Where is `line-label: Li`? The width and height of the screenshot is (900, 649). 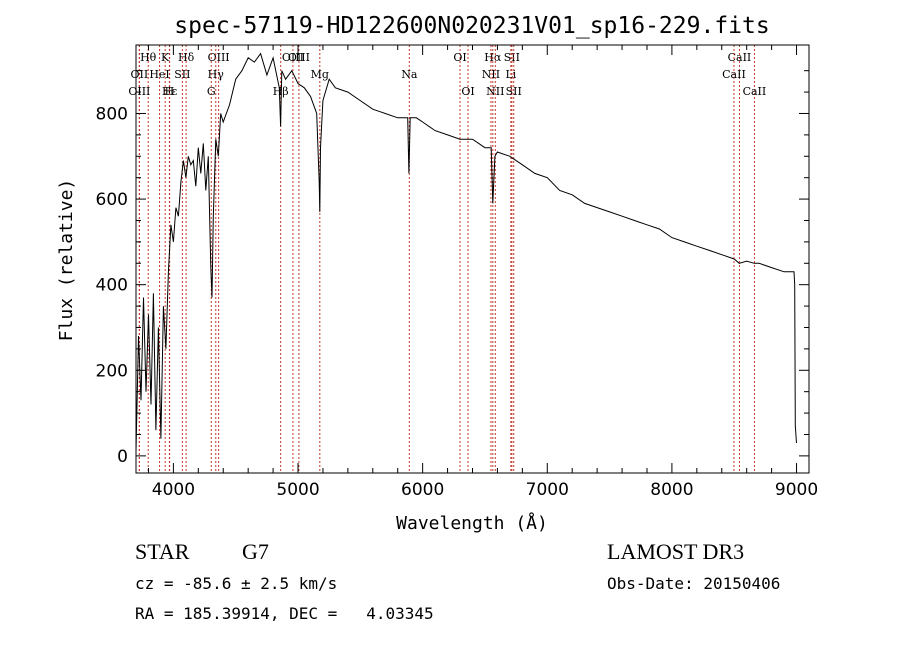 line-label: Li is located at coordinates (510, 74).